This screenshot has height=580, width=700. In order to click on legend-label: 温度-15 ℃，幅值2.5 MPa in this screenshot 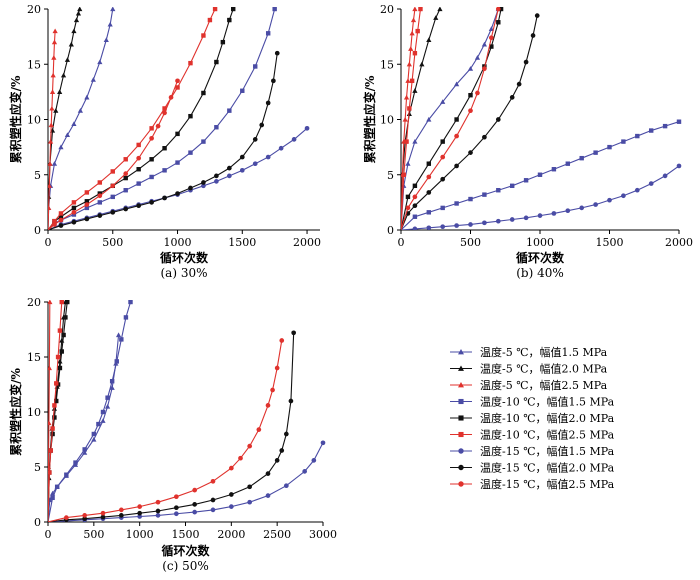, I will do `click(547, 484)`.